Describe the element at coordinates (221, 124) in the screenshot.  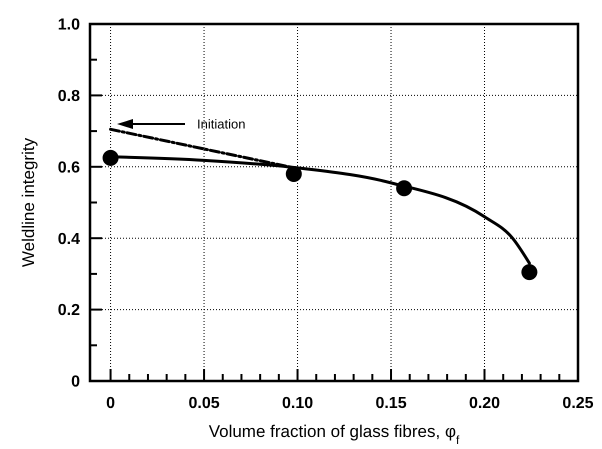
I see `annotation: Initiation` at that location.